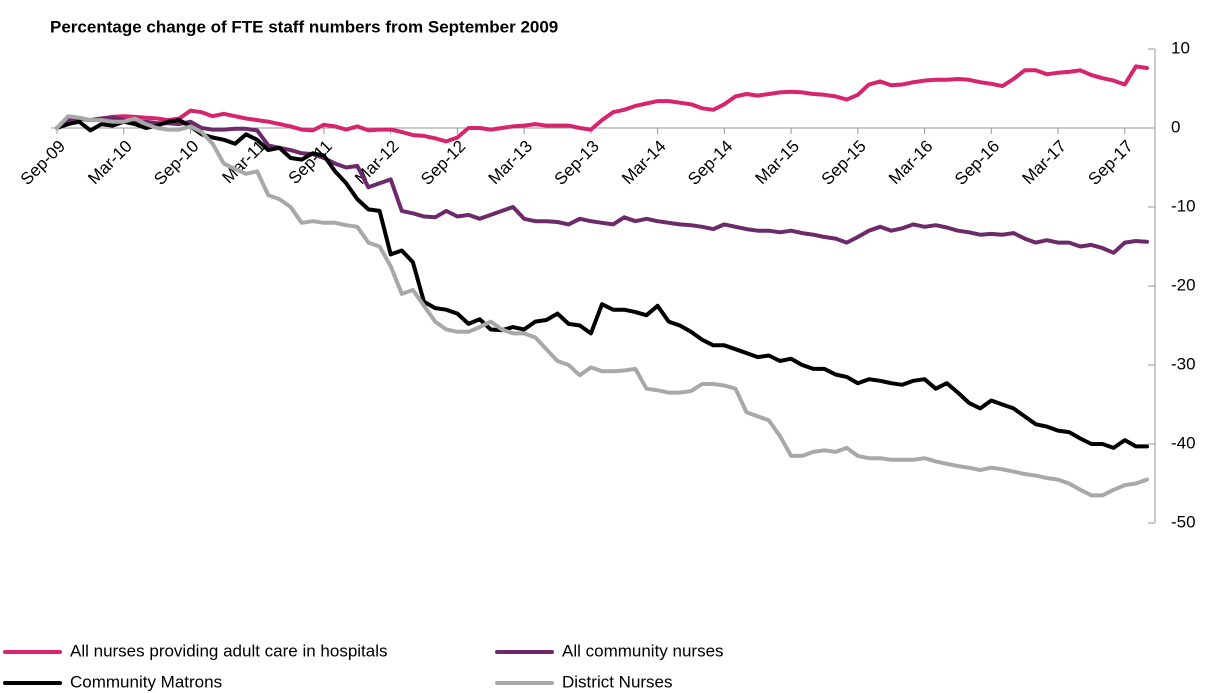 Image resolution: width=1212 pixels, height=693 pixels. What do you see at coordinates (977, 163) in the screenshot?
I see `x-tick-label: Sep-16` at bounding box center [977, 163].